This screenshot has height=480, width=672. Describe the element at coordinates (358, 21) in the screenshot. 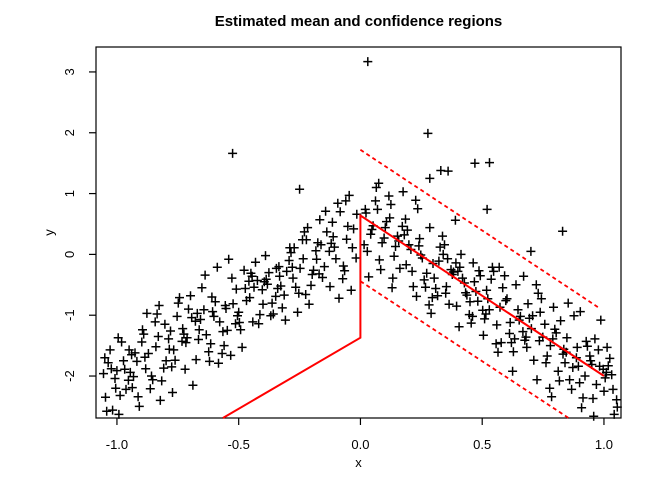

I see `chart-title: Estimated mean and confidence regions` at that location.